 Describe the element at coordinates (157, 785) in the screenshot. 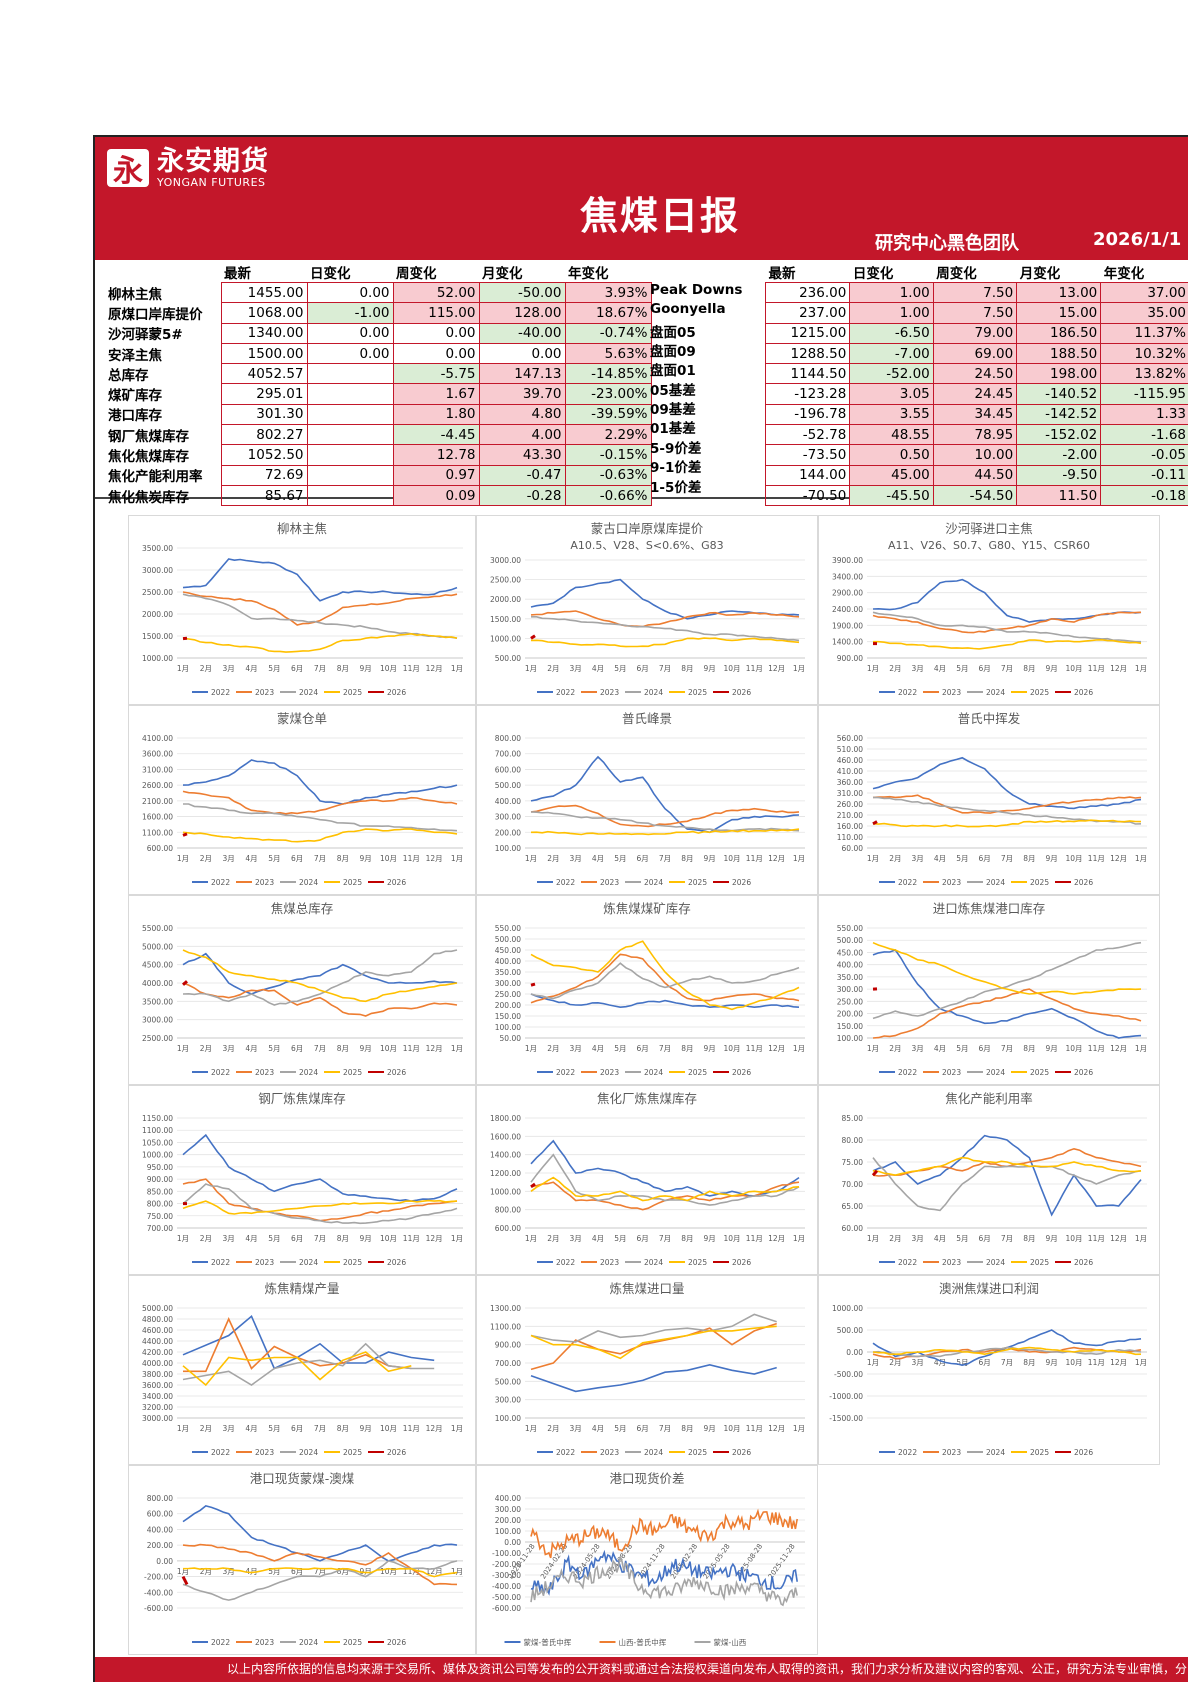

I see `y-tick-label: 2600.00` at that location.